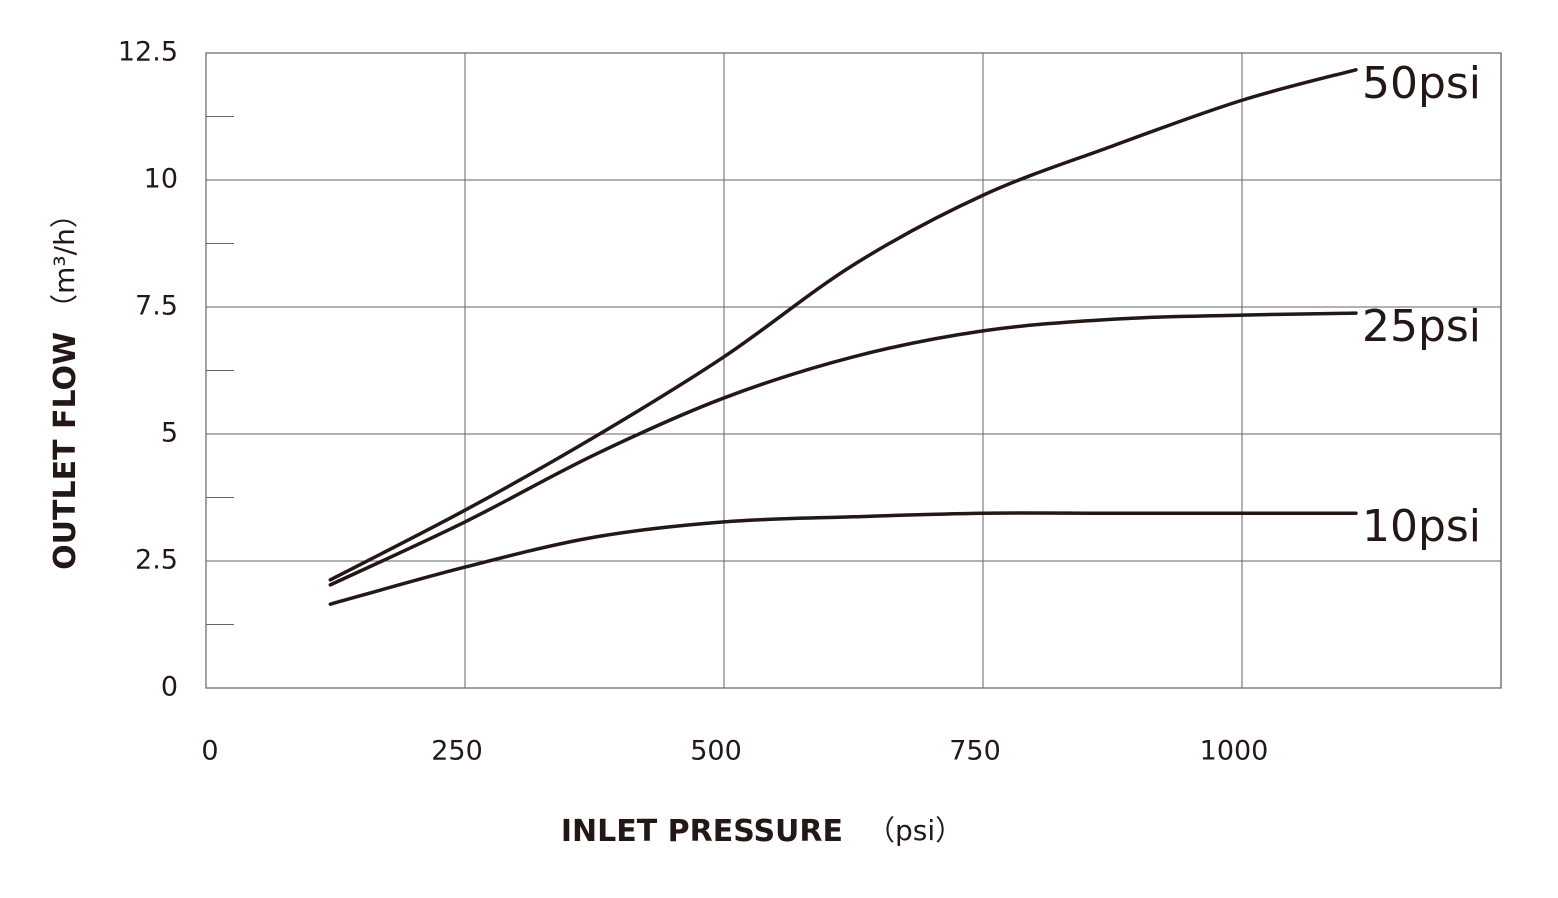  I want to click on y-tick-label: 10, so click(161, 179).